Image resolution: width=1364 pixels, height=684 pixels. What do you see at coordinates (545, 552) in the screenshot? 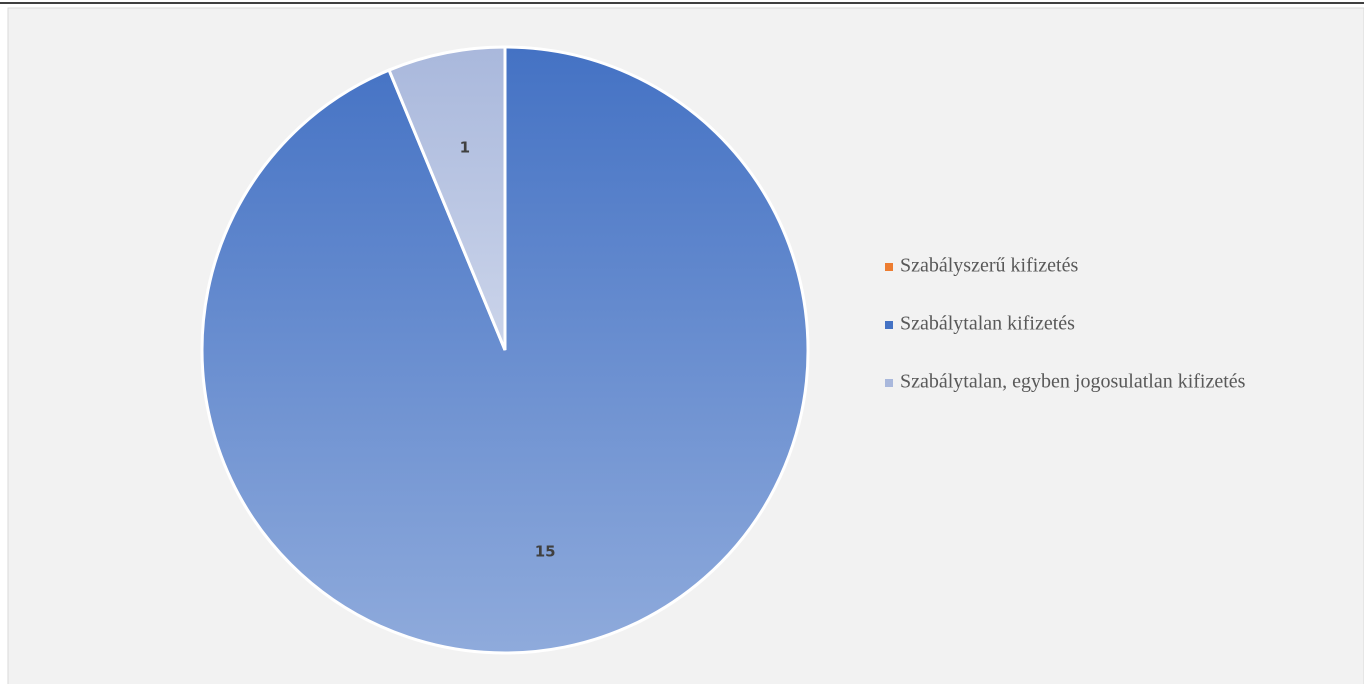
I see `data-label: 15` at bounding box center [545, 552].